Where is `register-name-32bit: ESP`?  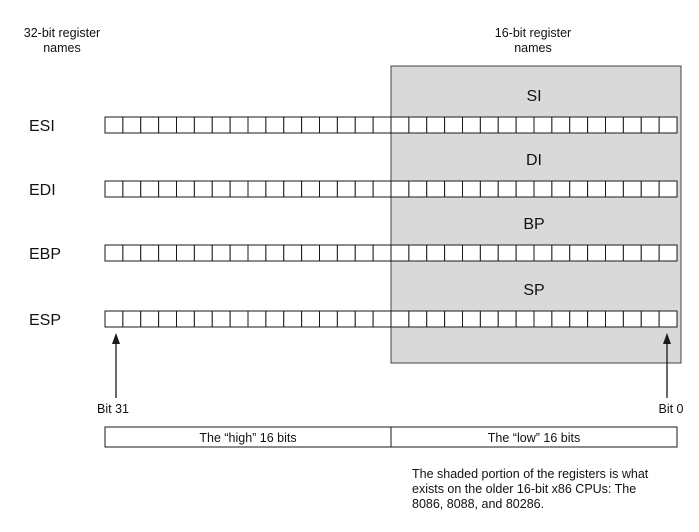 register-name-32bit: ESP is located at coordinates (45, 320).